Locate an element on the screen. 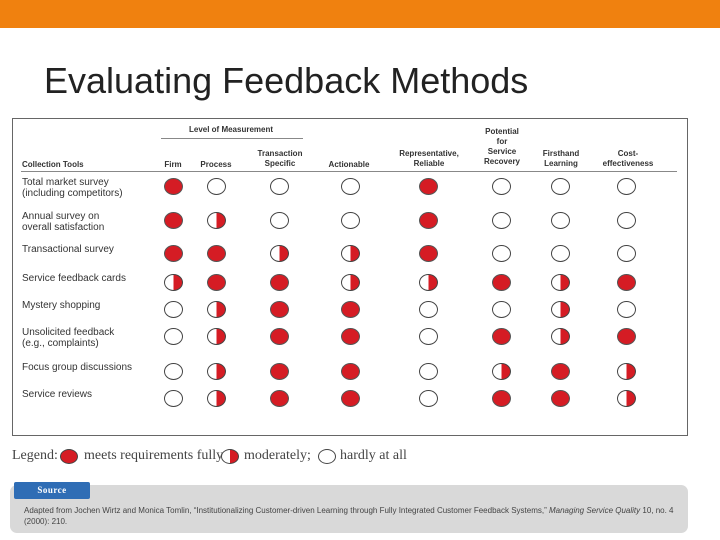  col-header-process: Process is located at coordinates (216, 164).